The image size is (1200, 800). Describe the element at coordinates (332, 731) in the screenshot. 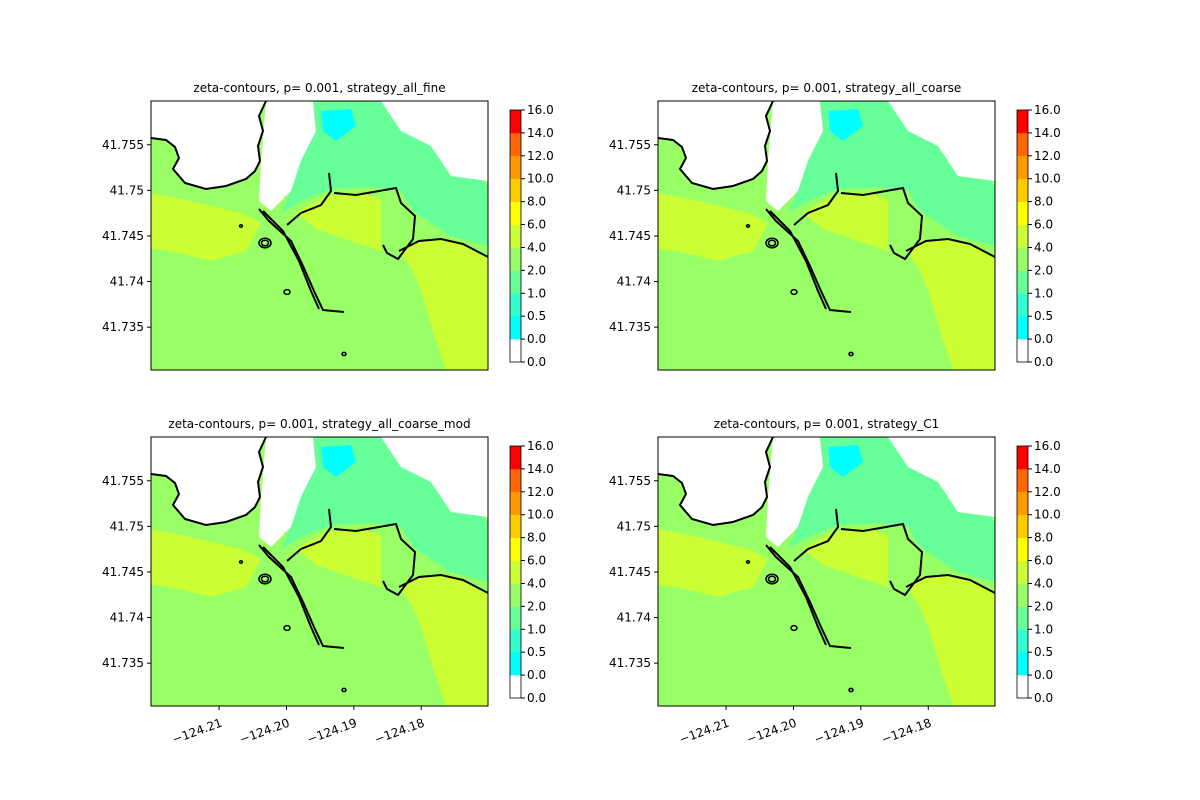

I see `x-tick-label: −124.19` at that location.